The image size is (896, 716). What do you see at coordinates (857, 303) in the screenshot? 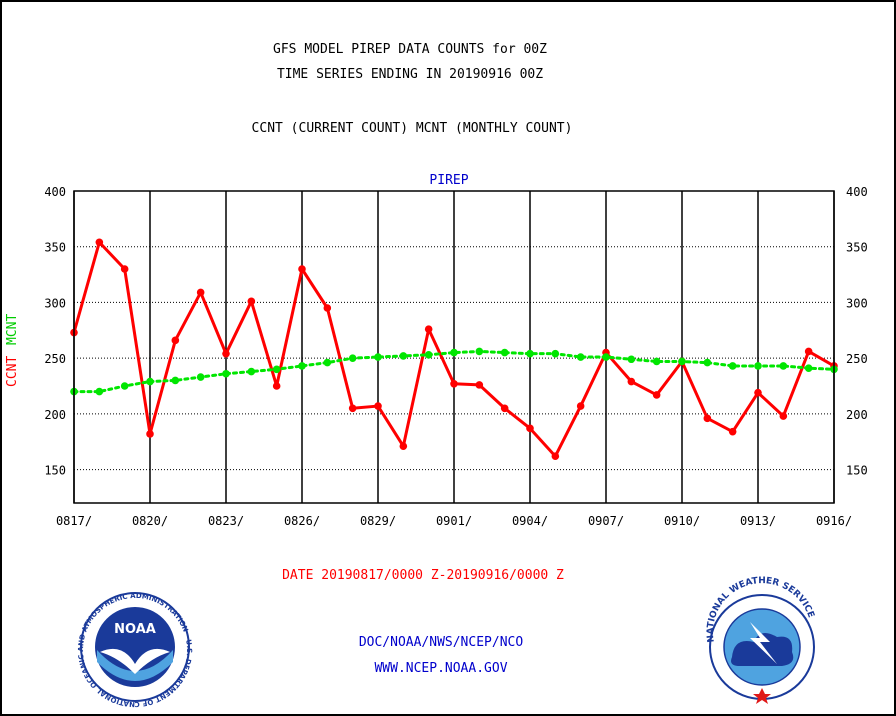
I see `y-tick-label-right: 300` at bounding box center [857, 303].